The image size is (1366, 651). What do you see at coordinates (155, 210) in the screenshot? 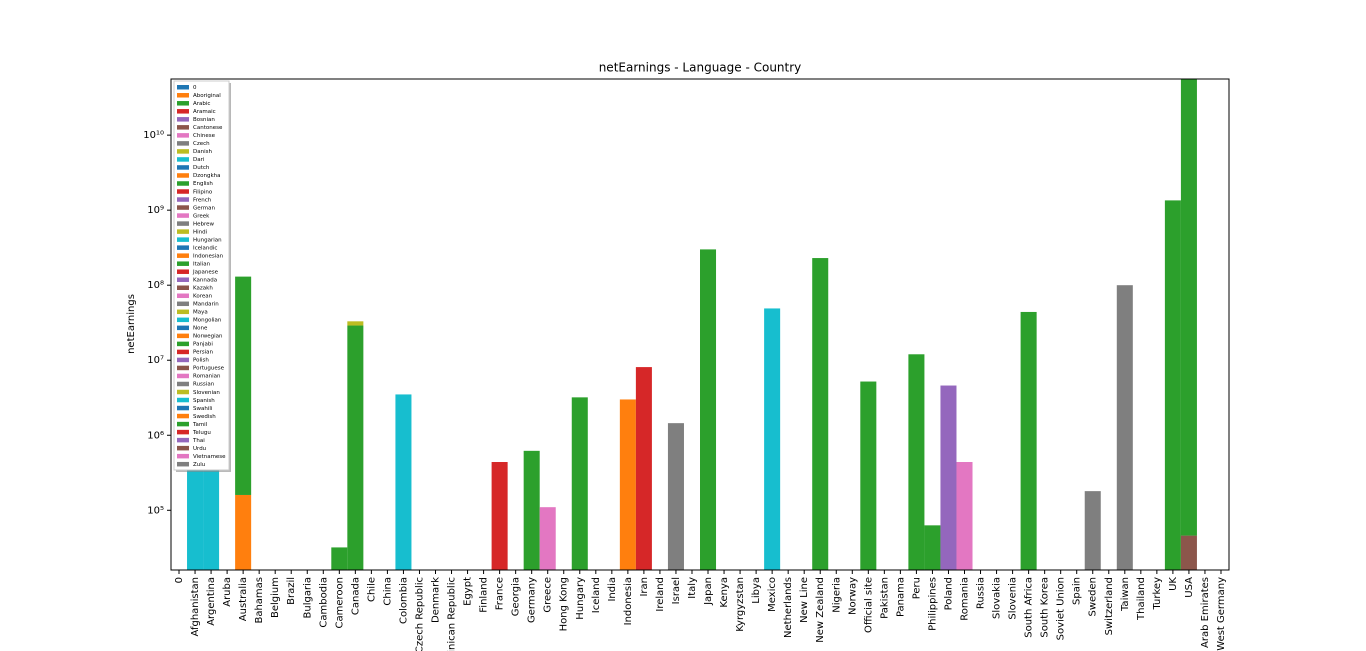
I see `y-tick-label: 10⁹` at bounding box center [155, 210].